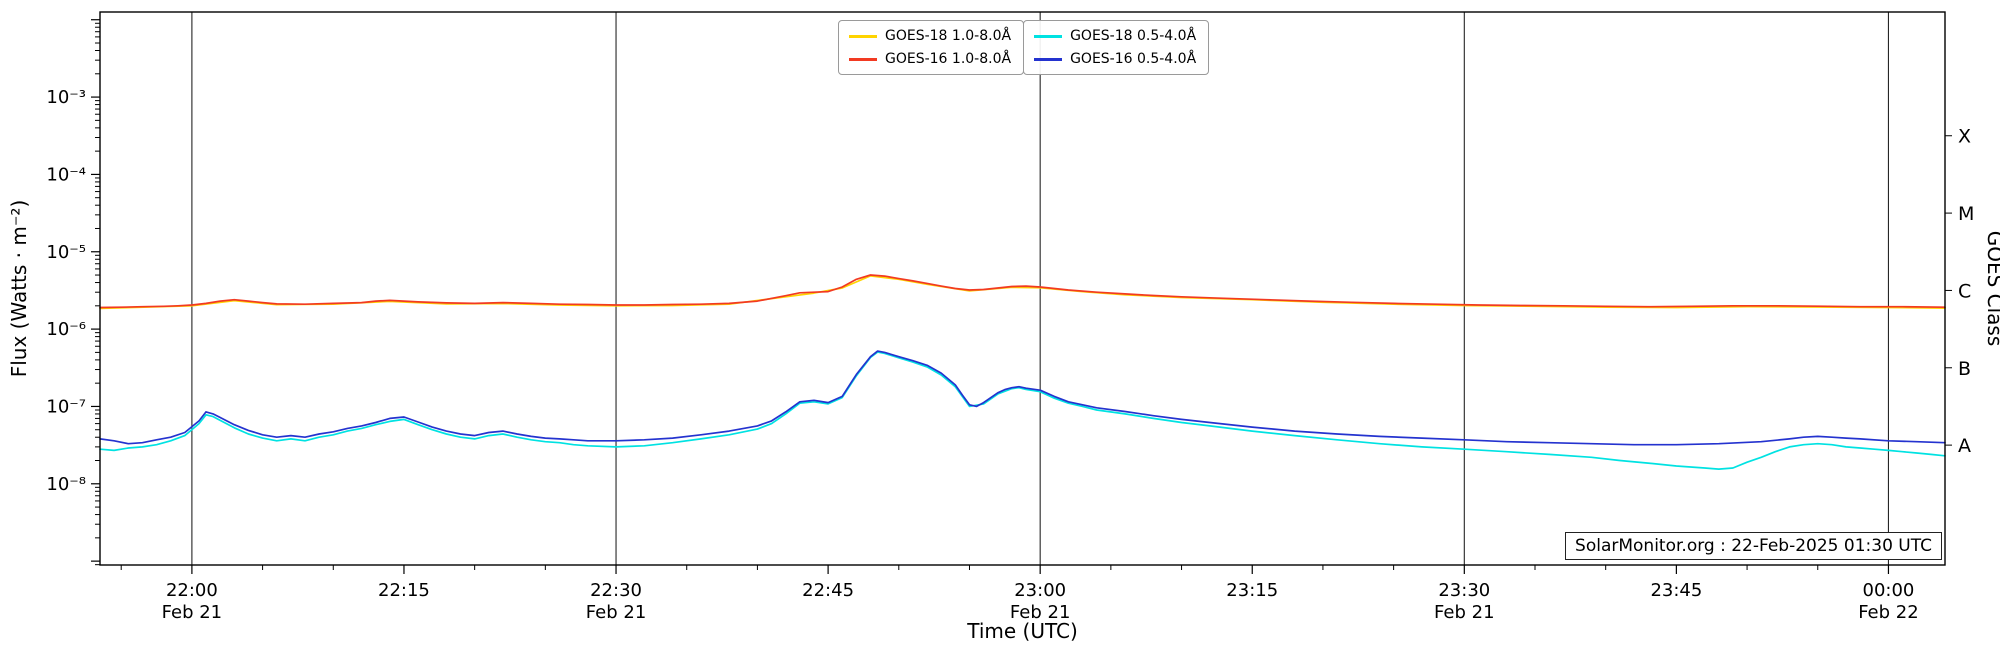  I want to click on legend-item: GOES-16 1.0-8.0Å, so click(930, 59).